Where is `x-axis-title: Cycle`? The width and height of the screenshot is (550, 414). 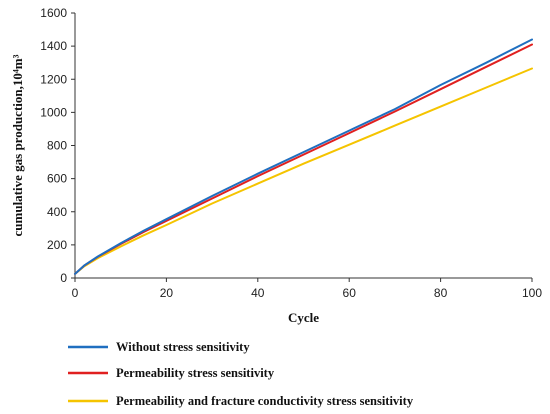
x-axis-title: Cycle is located at coordinates (303, 317).